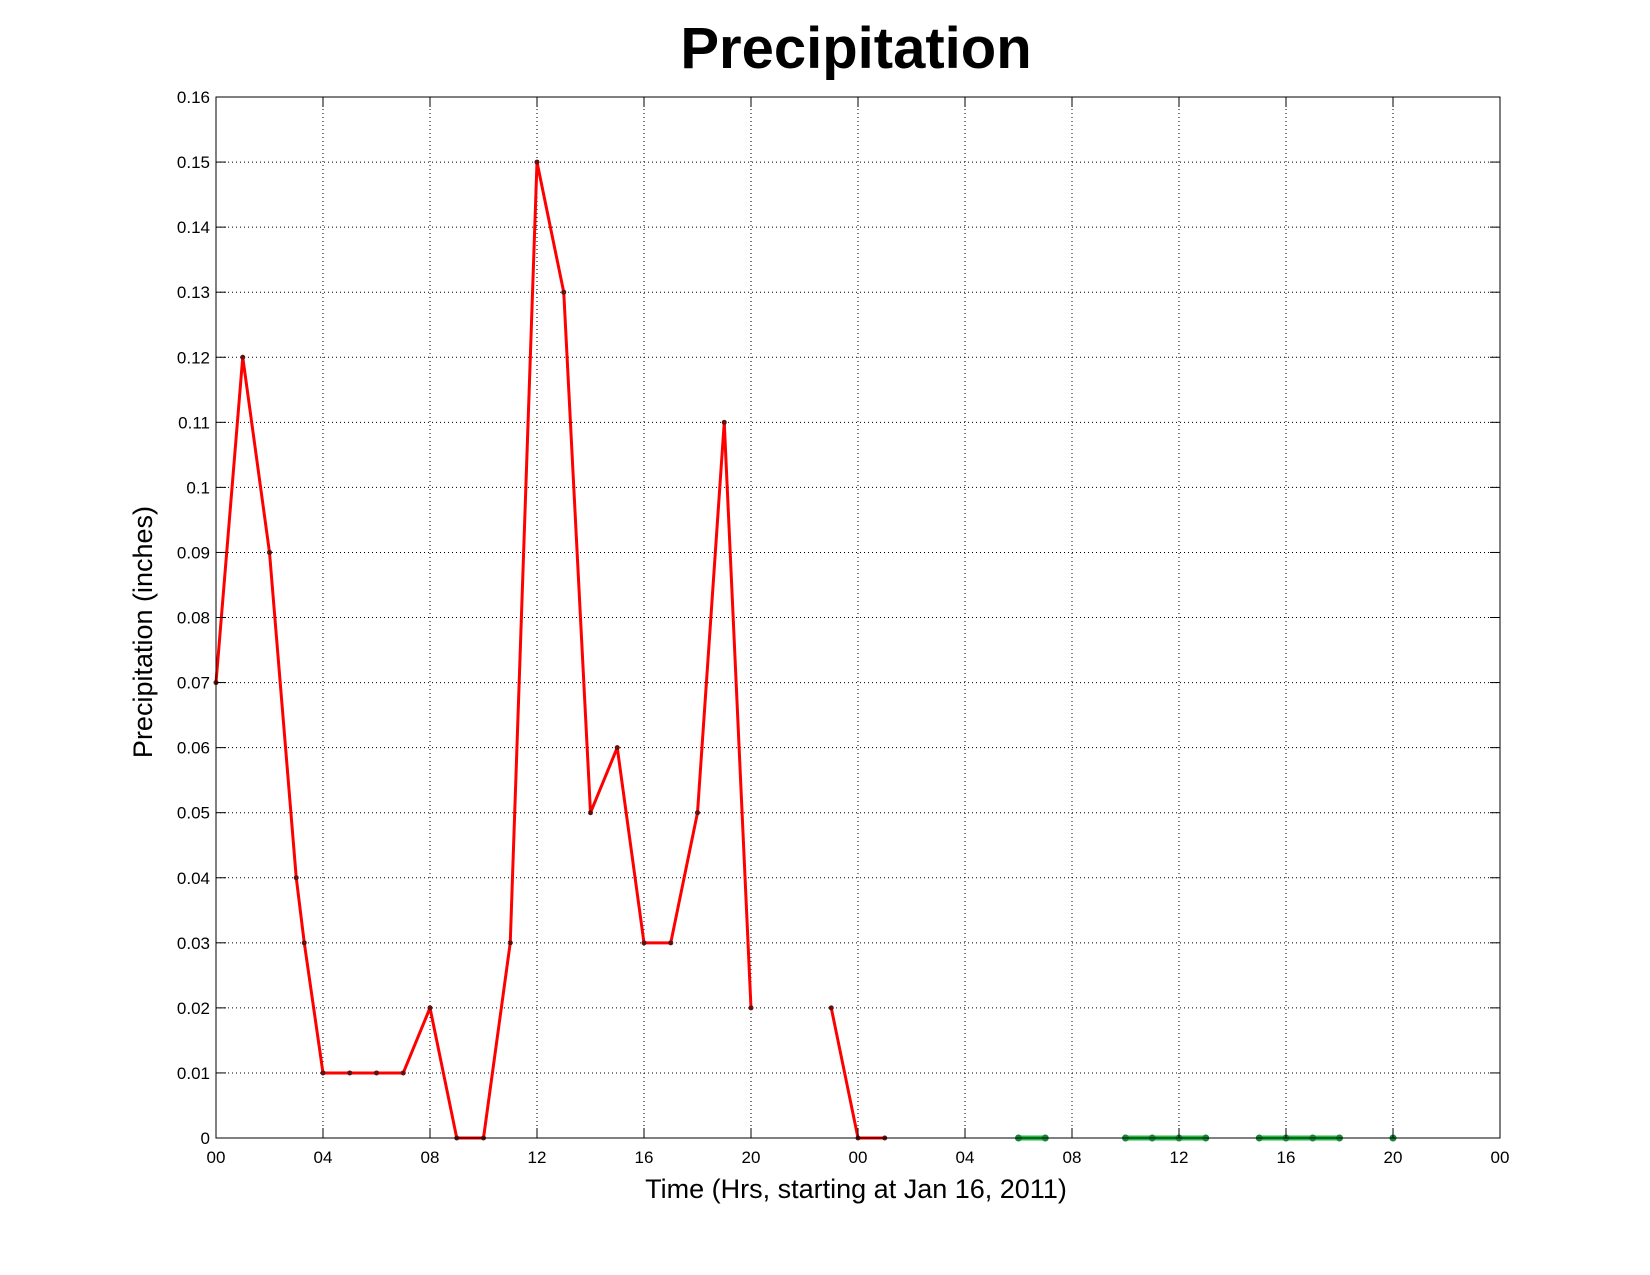  I want to click on y-tick-label: 0.14, so click(193, 227).